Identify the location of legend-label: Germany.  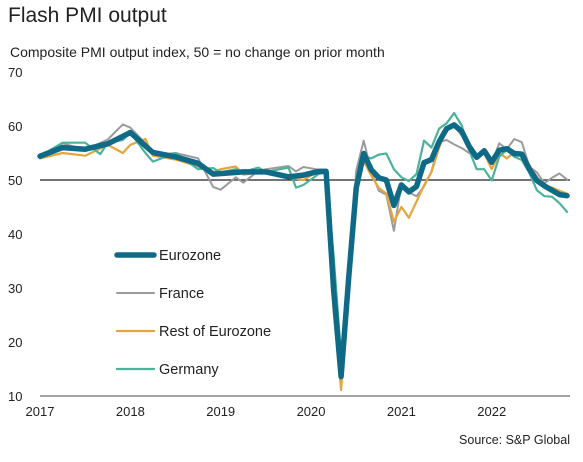
(189, 370).